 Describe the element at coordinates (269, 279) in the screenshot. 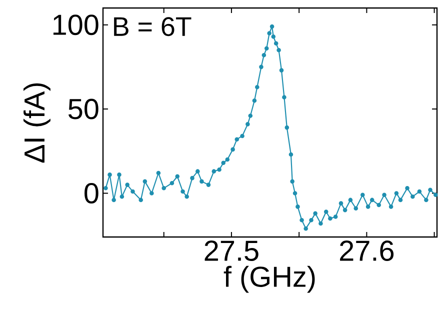

I see `x-axis-title: f (GHz)` at that location.